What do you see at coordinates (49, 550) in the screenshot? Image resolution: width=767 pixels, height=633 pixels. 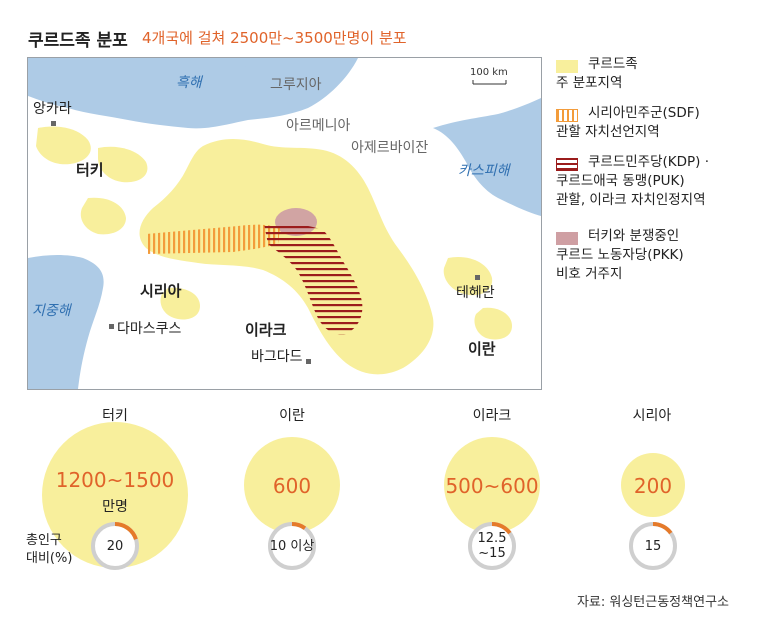 I see `ratio-label: 총인구 대비(%)` at bounding box center [49, 550].